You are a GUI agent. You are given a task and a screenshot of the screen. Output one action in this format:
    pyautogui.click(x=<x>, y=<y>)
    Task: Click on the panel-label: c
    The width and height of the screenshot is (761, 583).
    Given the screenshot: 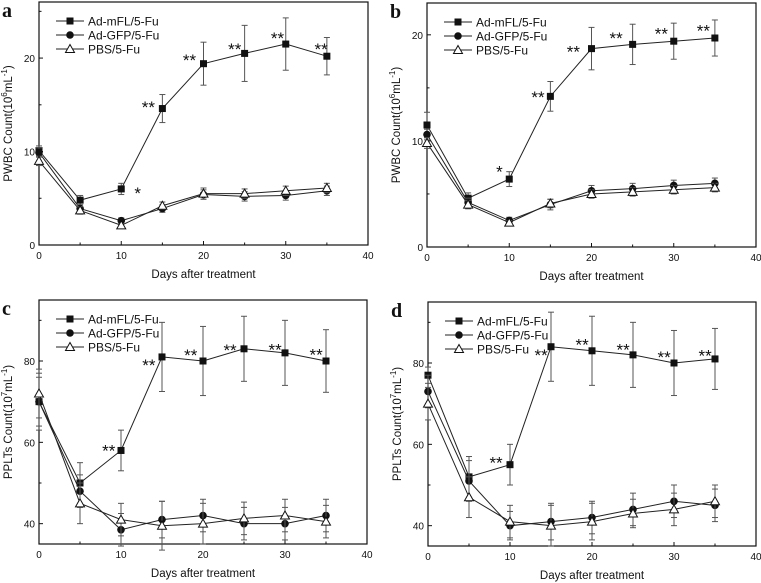 What is the action you would take?
    pyautogui.click(x=6, y=309)
    